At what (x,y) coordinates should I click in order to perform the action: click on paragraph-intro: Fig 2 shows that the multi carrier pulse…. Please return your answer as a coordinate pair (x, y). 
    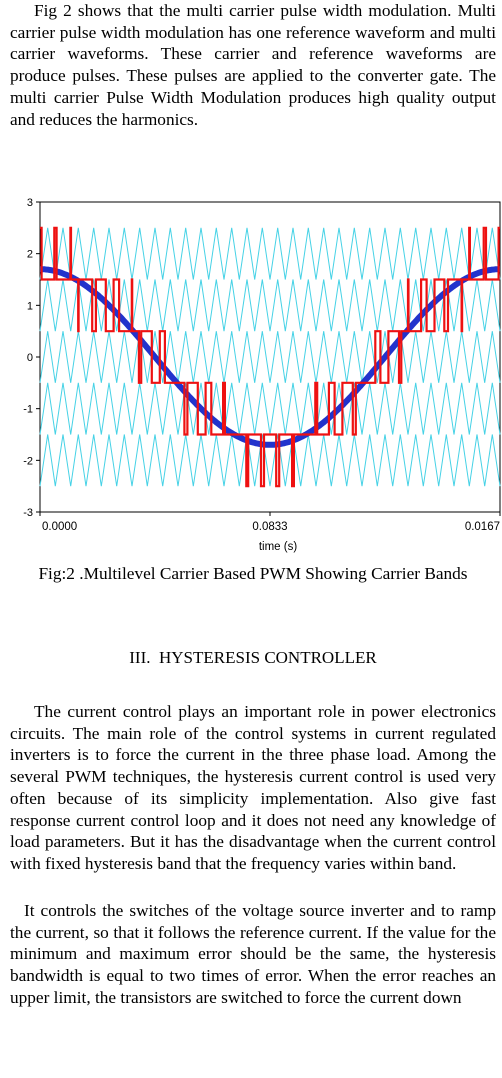
    Looking at the image, I should click on (253, 65).